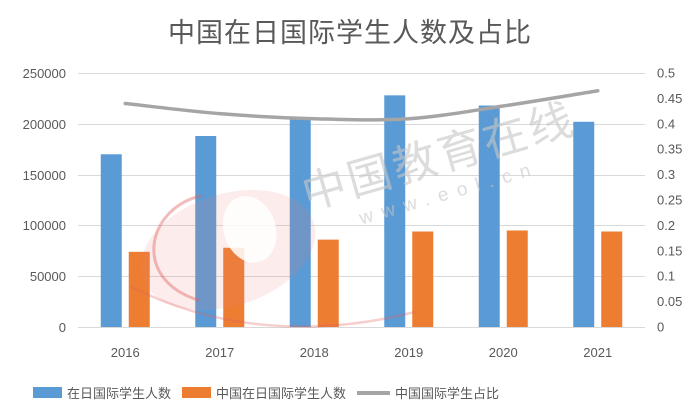  I want to click on right-axis-tick-label: 0.35, so click(669, 149).